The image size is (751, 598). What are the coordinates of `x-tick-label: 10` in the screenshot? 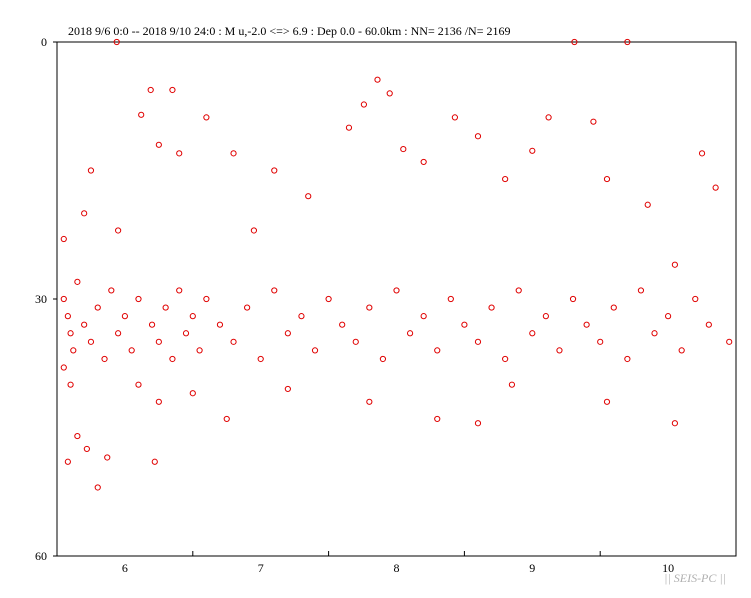 It's located at (668, 568).